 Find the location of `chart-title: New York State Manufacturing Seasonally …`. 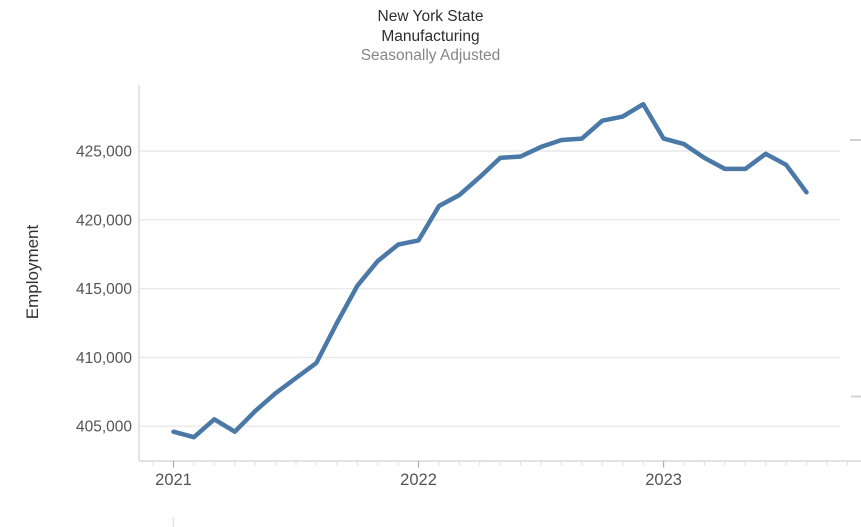

chart-title: New York State Manufacturing Seasonally … is located at coordinates (430, 36).